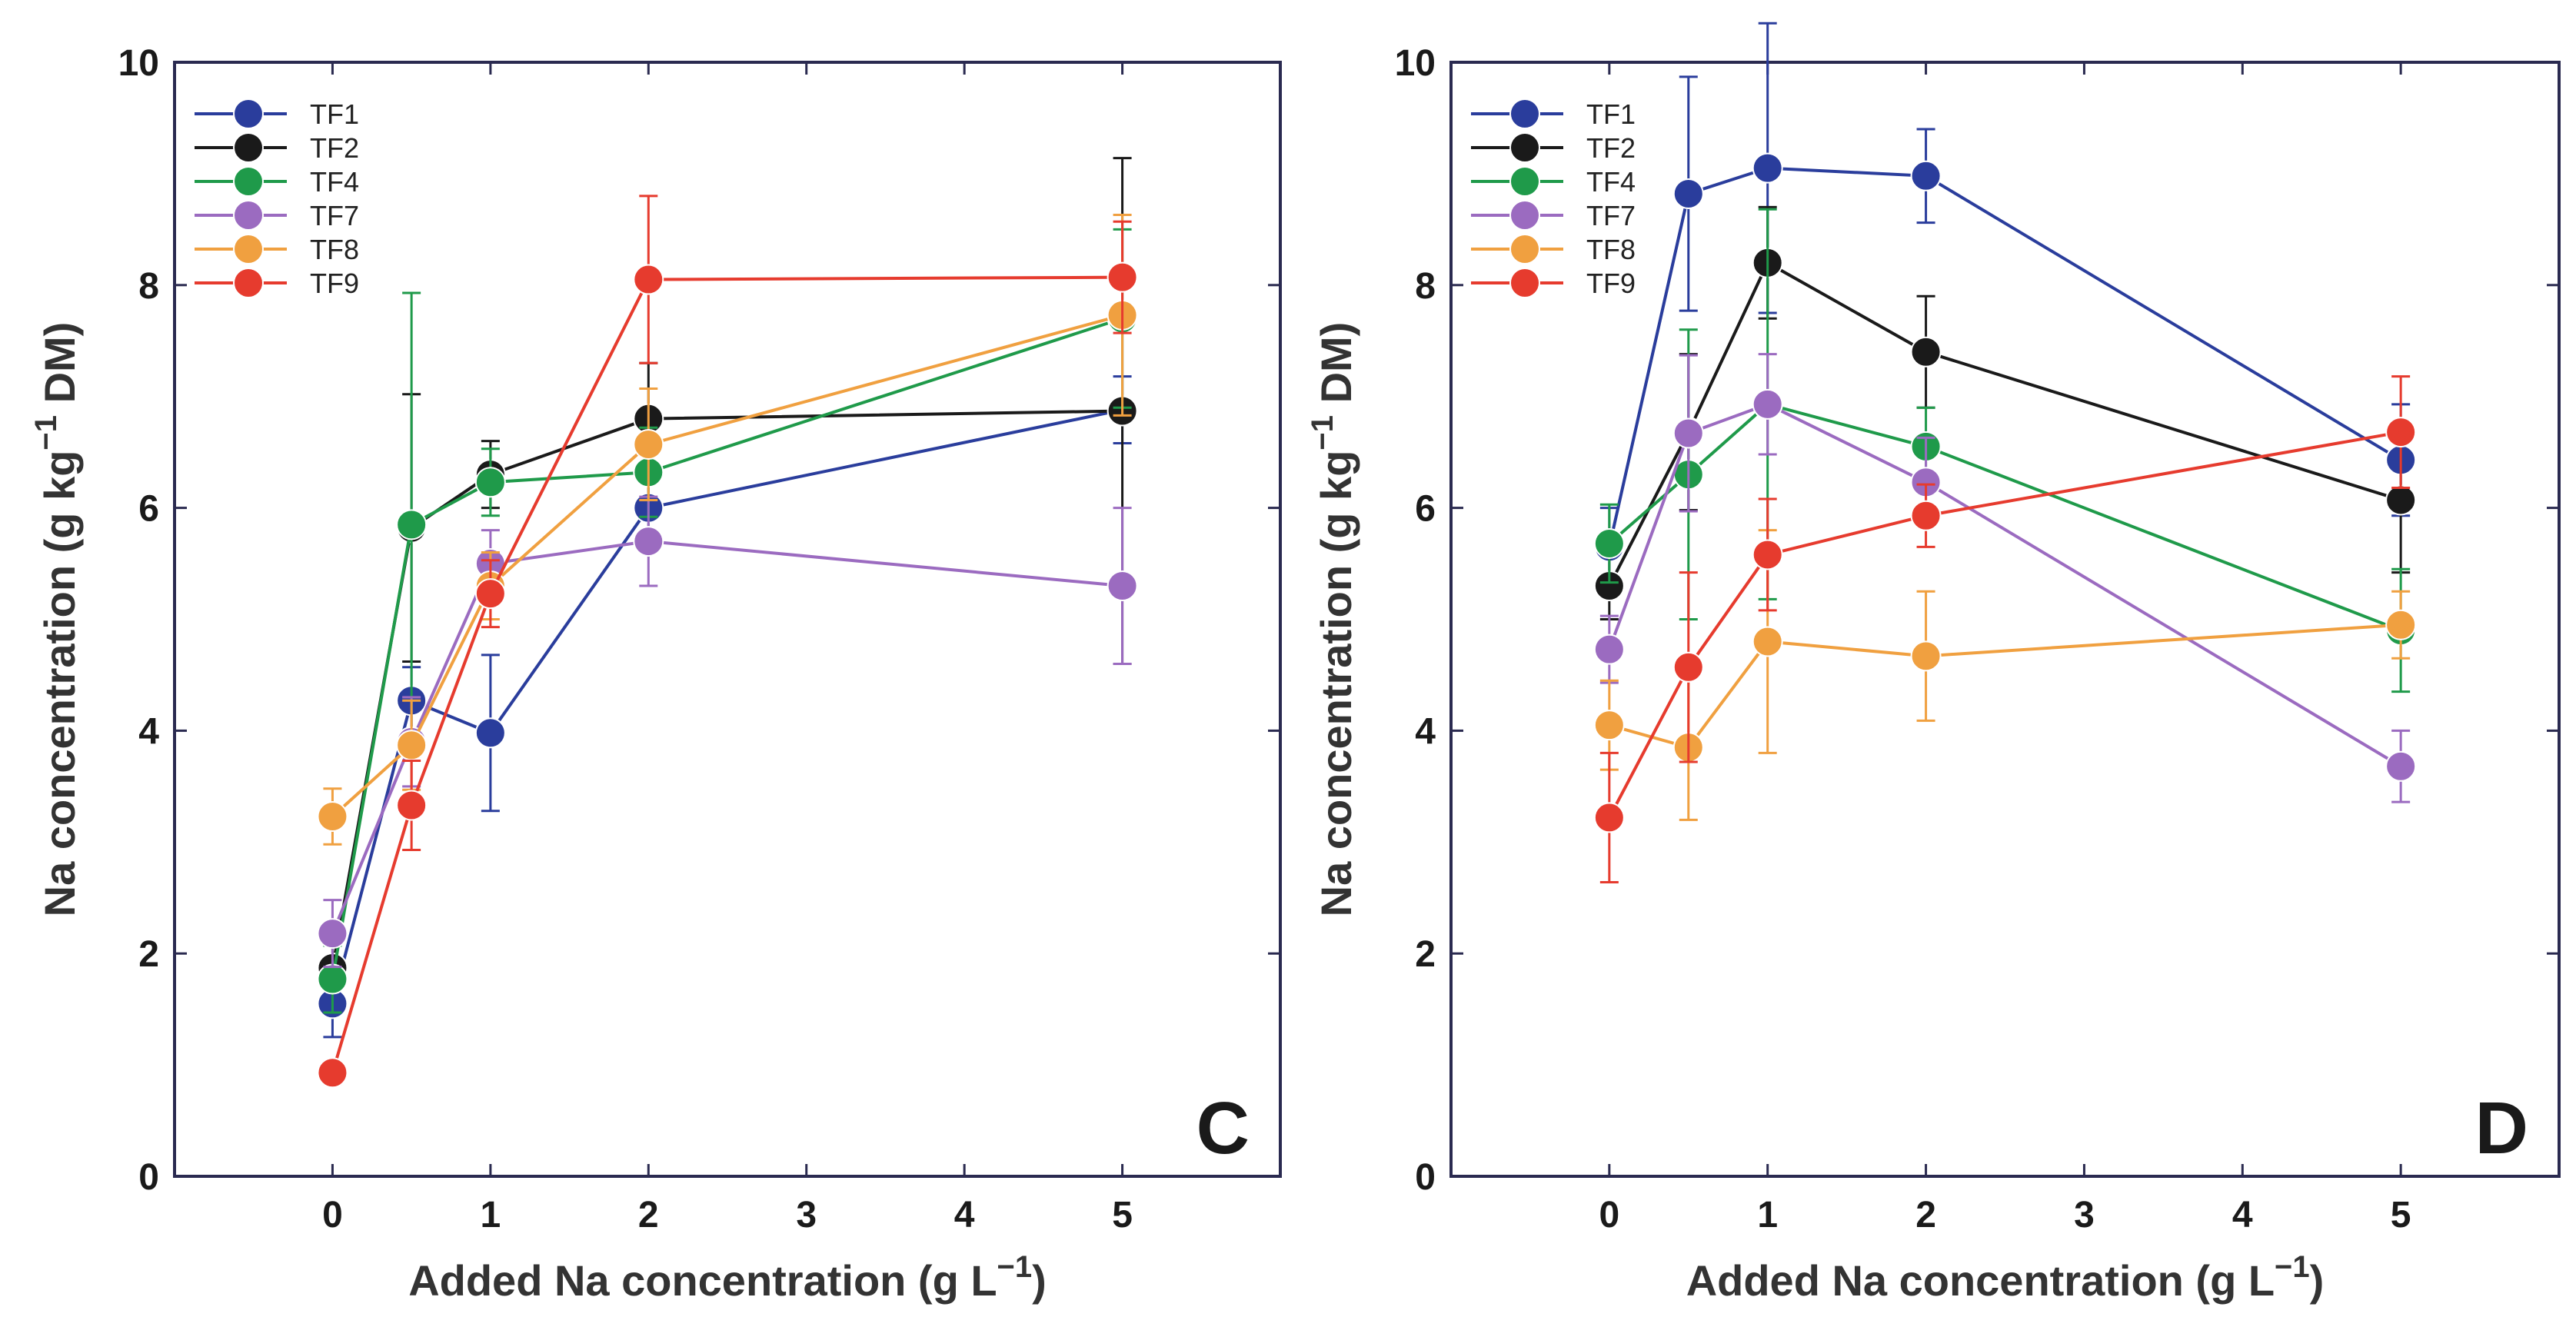  Describe the element at coordinates (2501, 1128) in the screenshot. I see `panel-label: D` at that location.